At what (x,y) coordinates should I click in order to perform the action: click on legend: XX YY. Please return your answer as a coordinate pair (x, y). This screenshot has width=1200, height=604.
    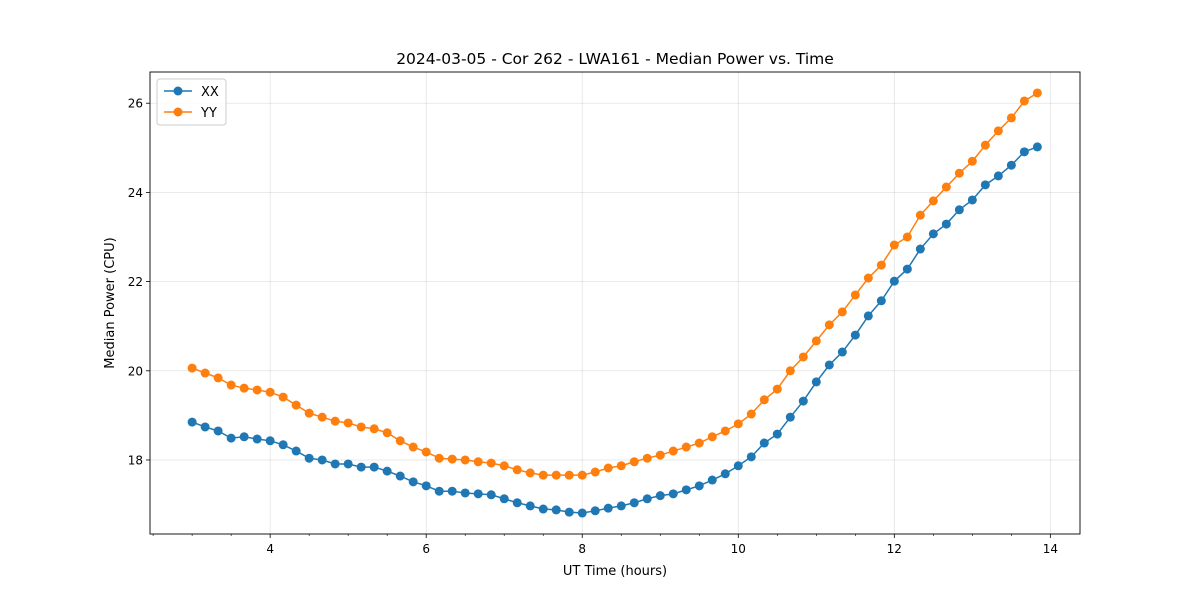
    Looking at the image, I should click on (191, 102).